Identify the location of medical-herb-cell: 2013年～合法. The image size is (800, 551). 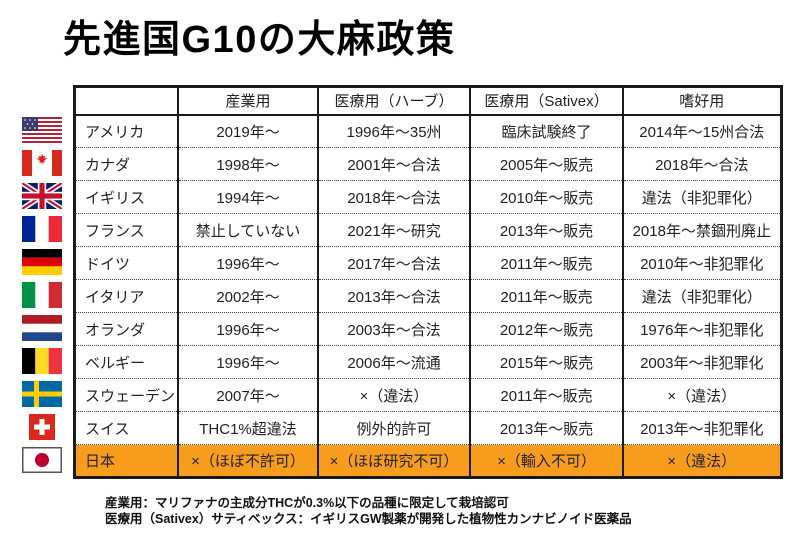
(394, 296).